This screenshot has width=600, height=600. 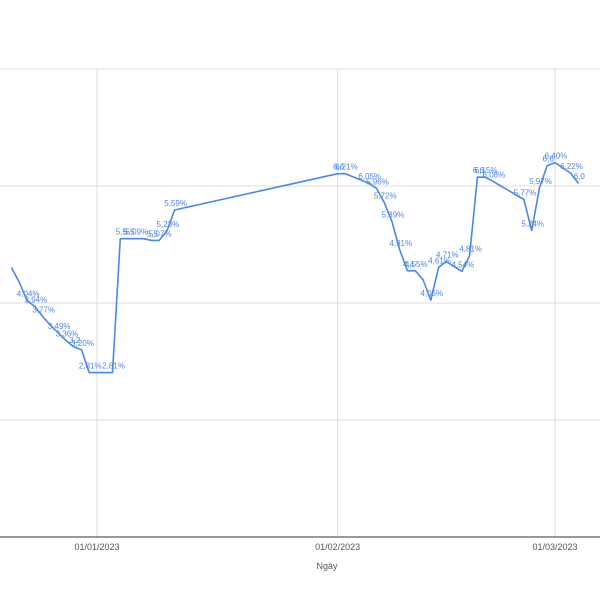 I want to click on data-label: 5,72%, so click(x=385, y=195).